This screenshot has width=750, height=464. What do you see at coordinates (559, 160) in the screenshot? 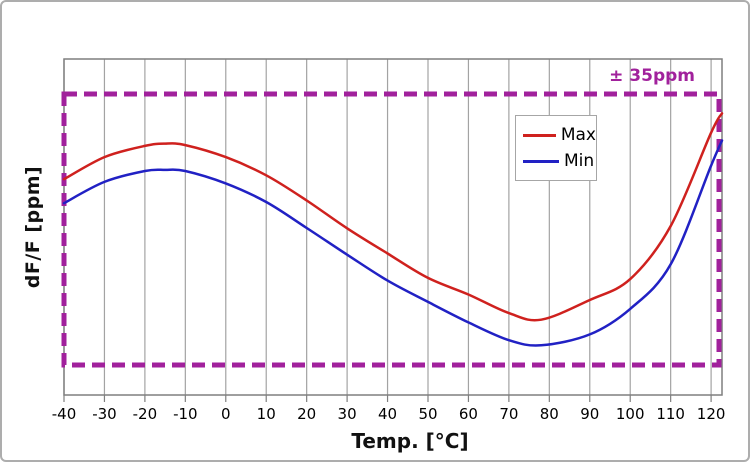
I see `legend-item-min: Min` at bounding box center [559, 160].